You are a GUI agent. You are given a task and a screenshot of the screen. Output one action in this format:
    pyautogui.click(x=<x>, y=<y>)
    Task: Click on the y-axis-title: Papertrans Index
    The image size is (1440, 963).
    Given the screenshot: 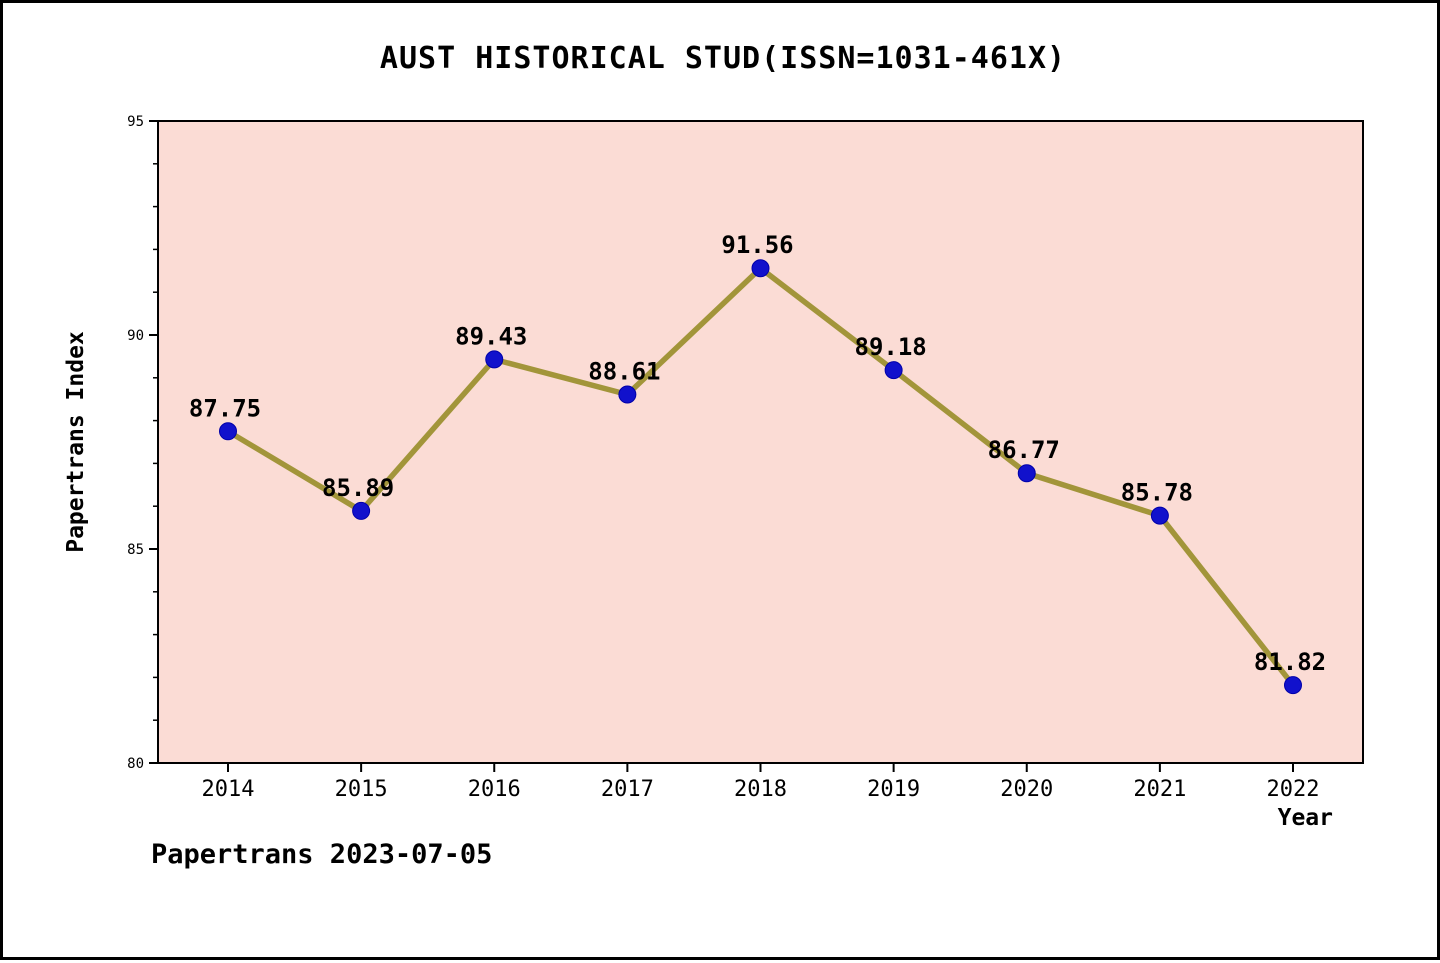 What is the action you would take?
    pyautogui.click(x=76, y=442)
    